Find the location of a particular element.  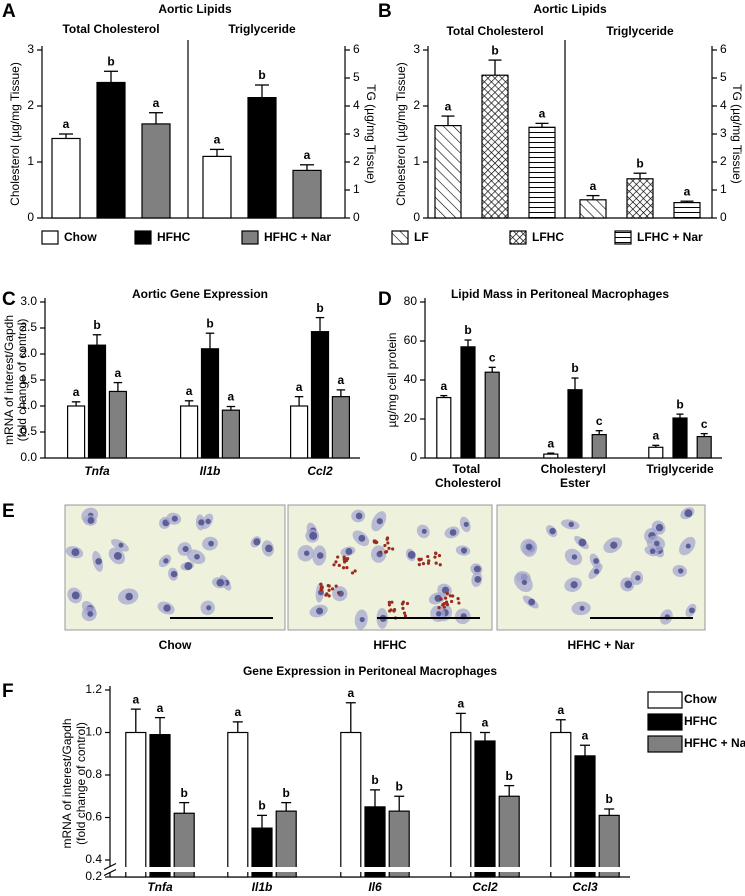

legend-label: LF is located at coordinates (421, 237).